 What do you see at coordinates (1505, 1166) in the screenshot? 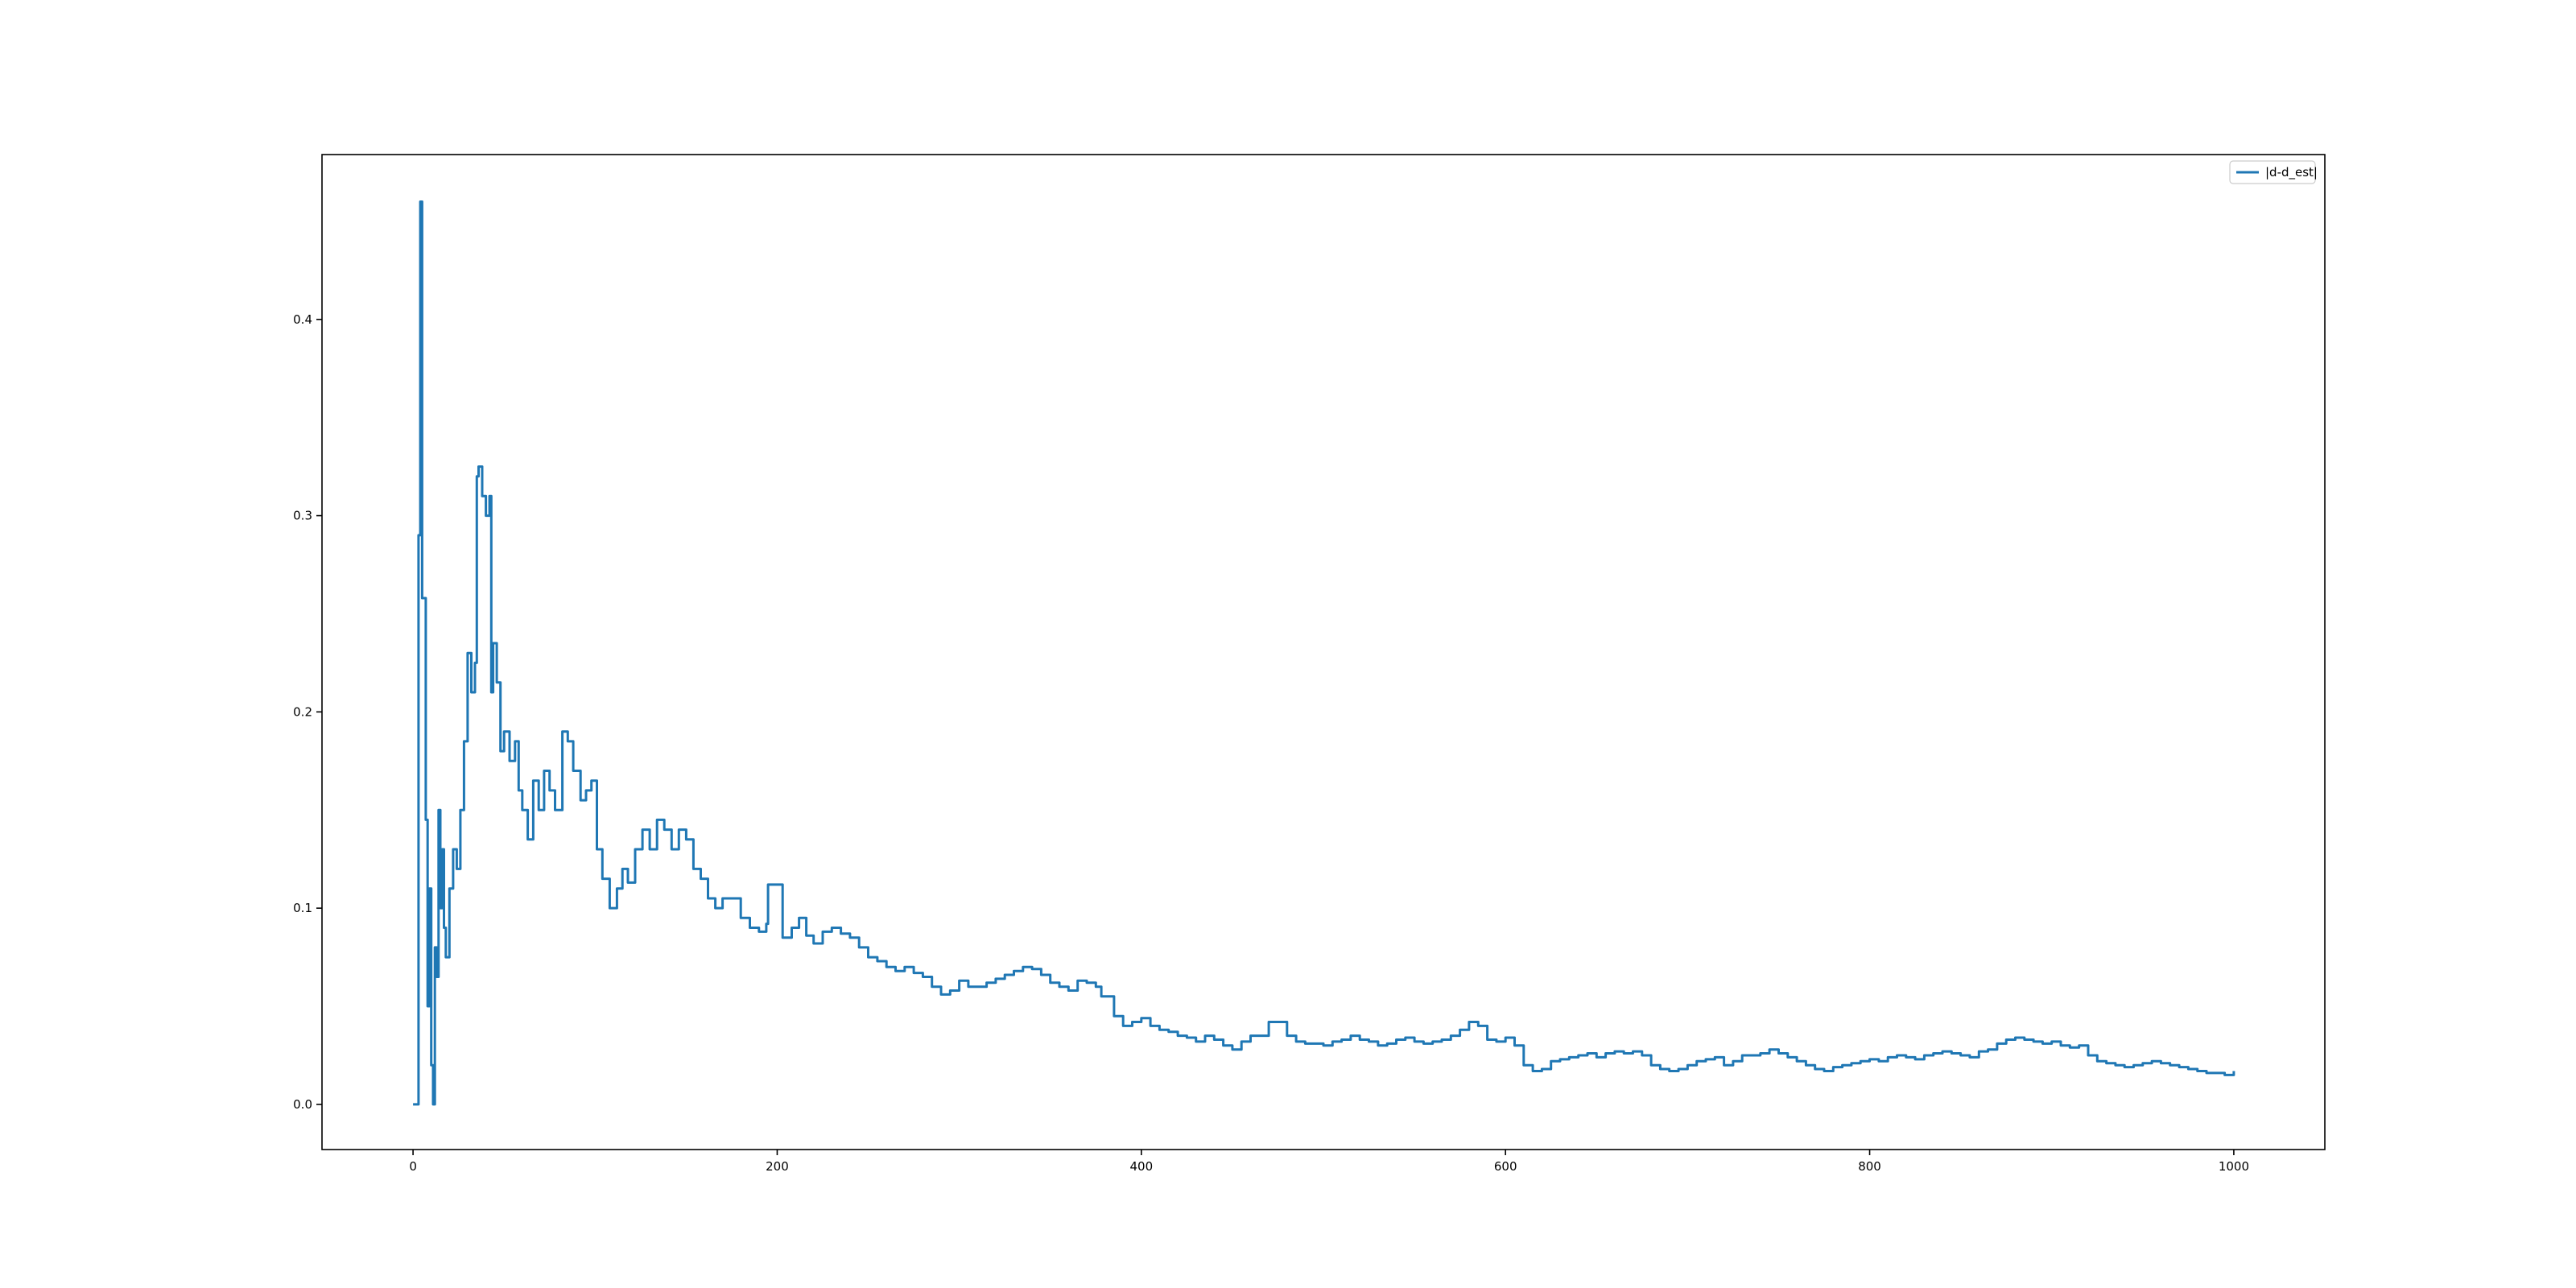
I see `x-tick-label: 600` at bounding box center [1505, 1166].